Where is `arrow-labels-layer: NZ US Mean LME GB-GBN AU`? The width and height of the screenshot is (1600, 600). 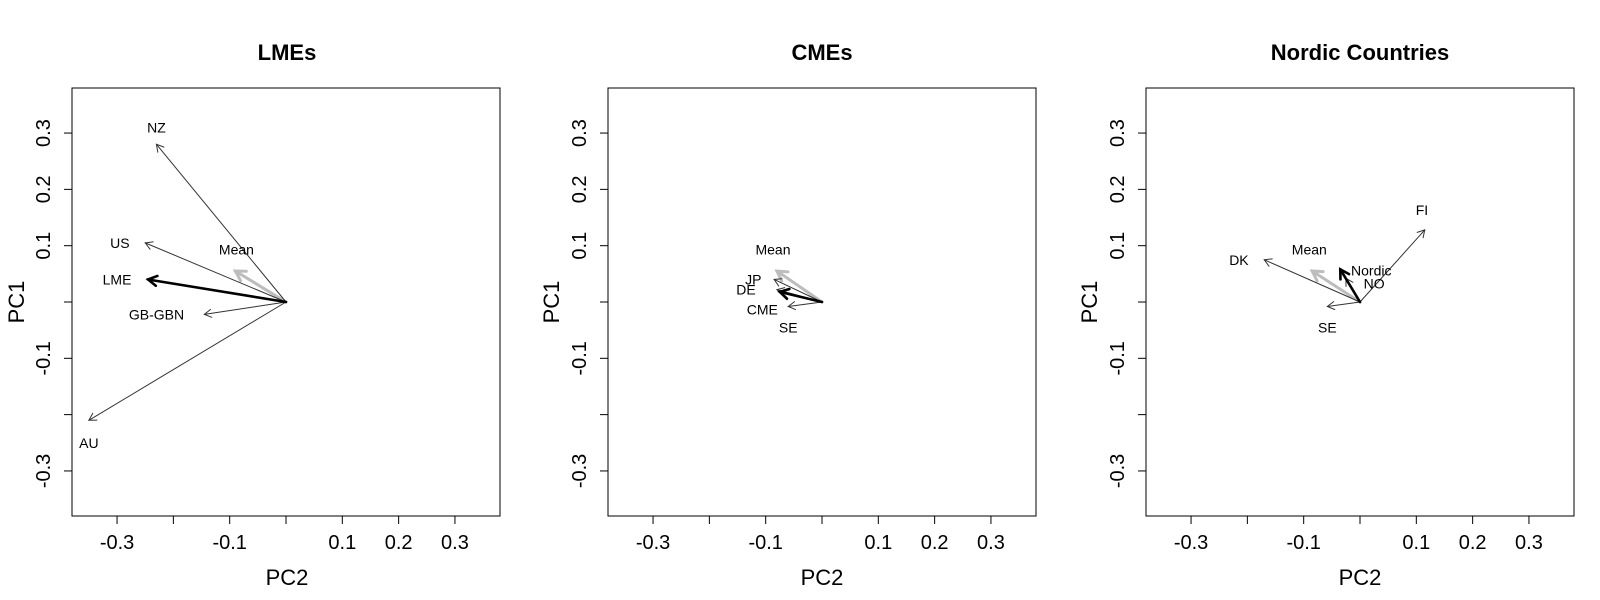
arrow-labels-layer: NZ US Mean LME GB-GBN AU is located at coordinates (166, 284).